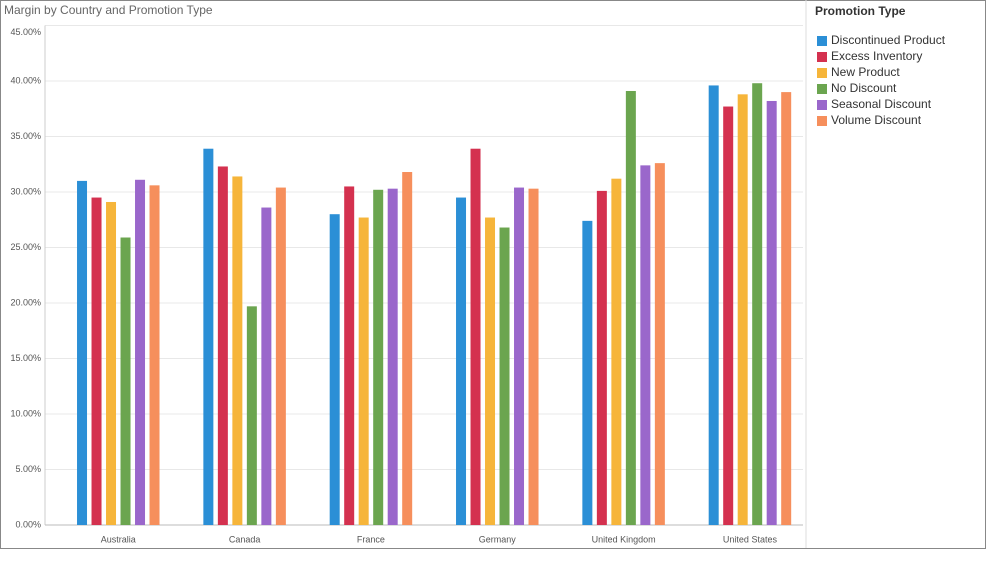 Image resolution: width=1008 pixels, height=584 pixels. I want to click on y-tick-label: 40.00%, so click(25, 80).